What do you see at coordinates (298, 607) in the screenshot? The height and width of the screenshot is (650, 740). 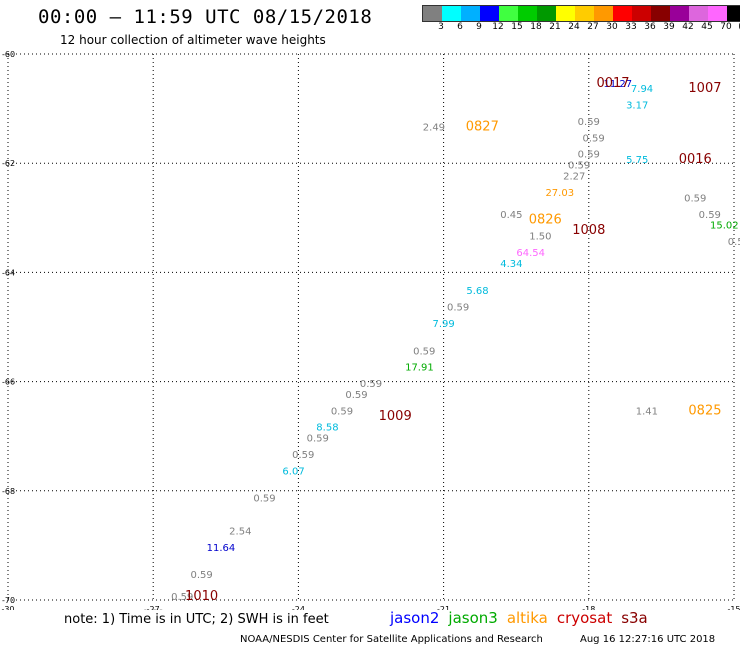 I see `x-tick-label: -24` at bounding box center [298, 607].